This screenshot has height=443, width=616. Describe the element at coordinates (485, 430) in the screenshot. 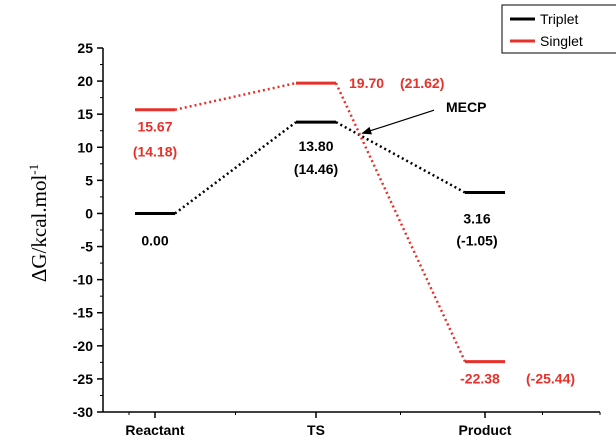

I see `x-category-label: Product` at that location.